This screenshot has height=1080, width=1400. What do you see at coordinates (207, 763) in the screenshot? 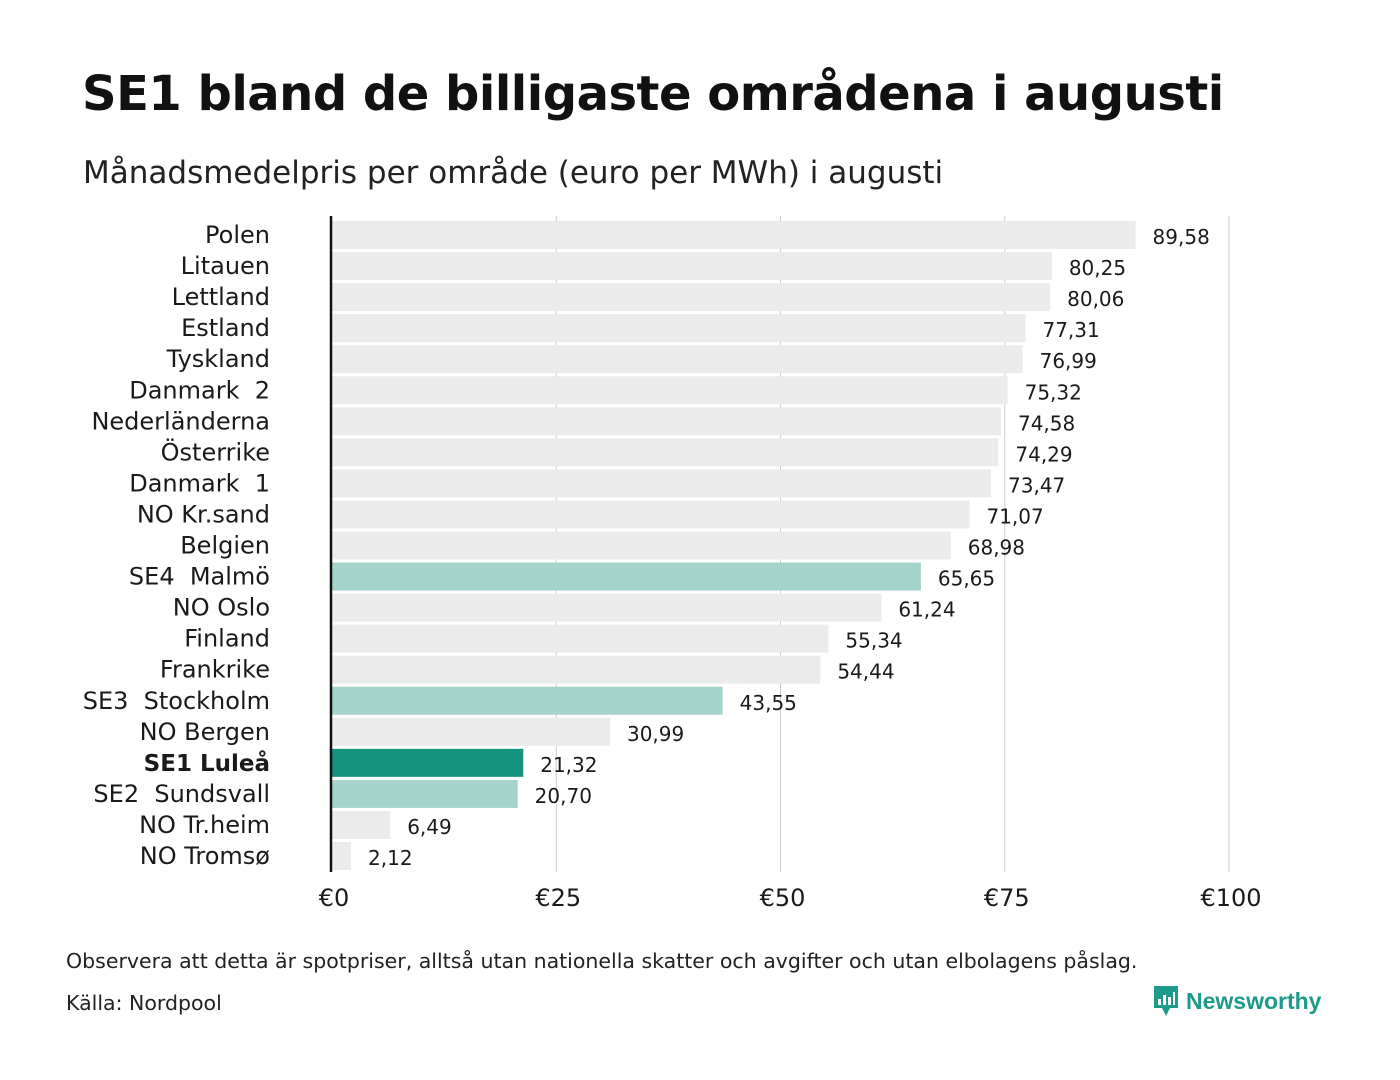
I see `category-label: SE1 Luleå` at bounding box center [207, 763].